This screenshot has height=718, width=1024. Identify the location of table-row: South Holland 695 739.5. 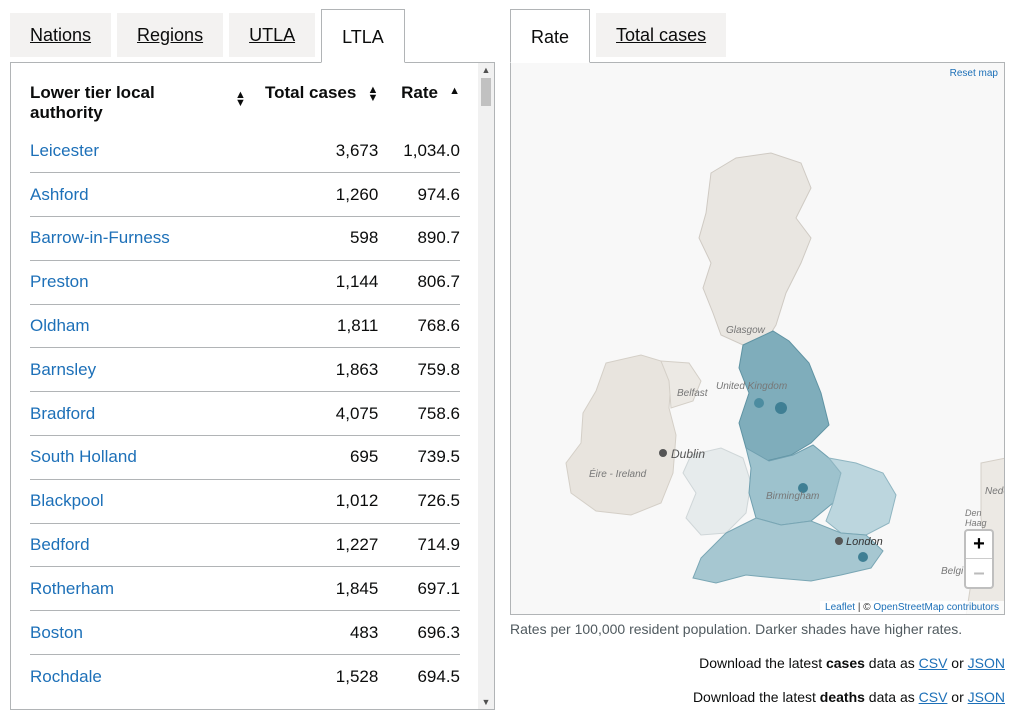
(245, 457).